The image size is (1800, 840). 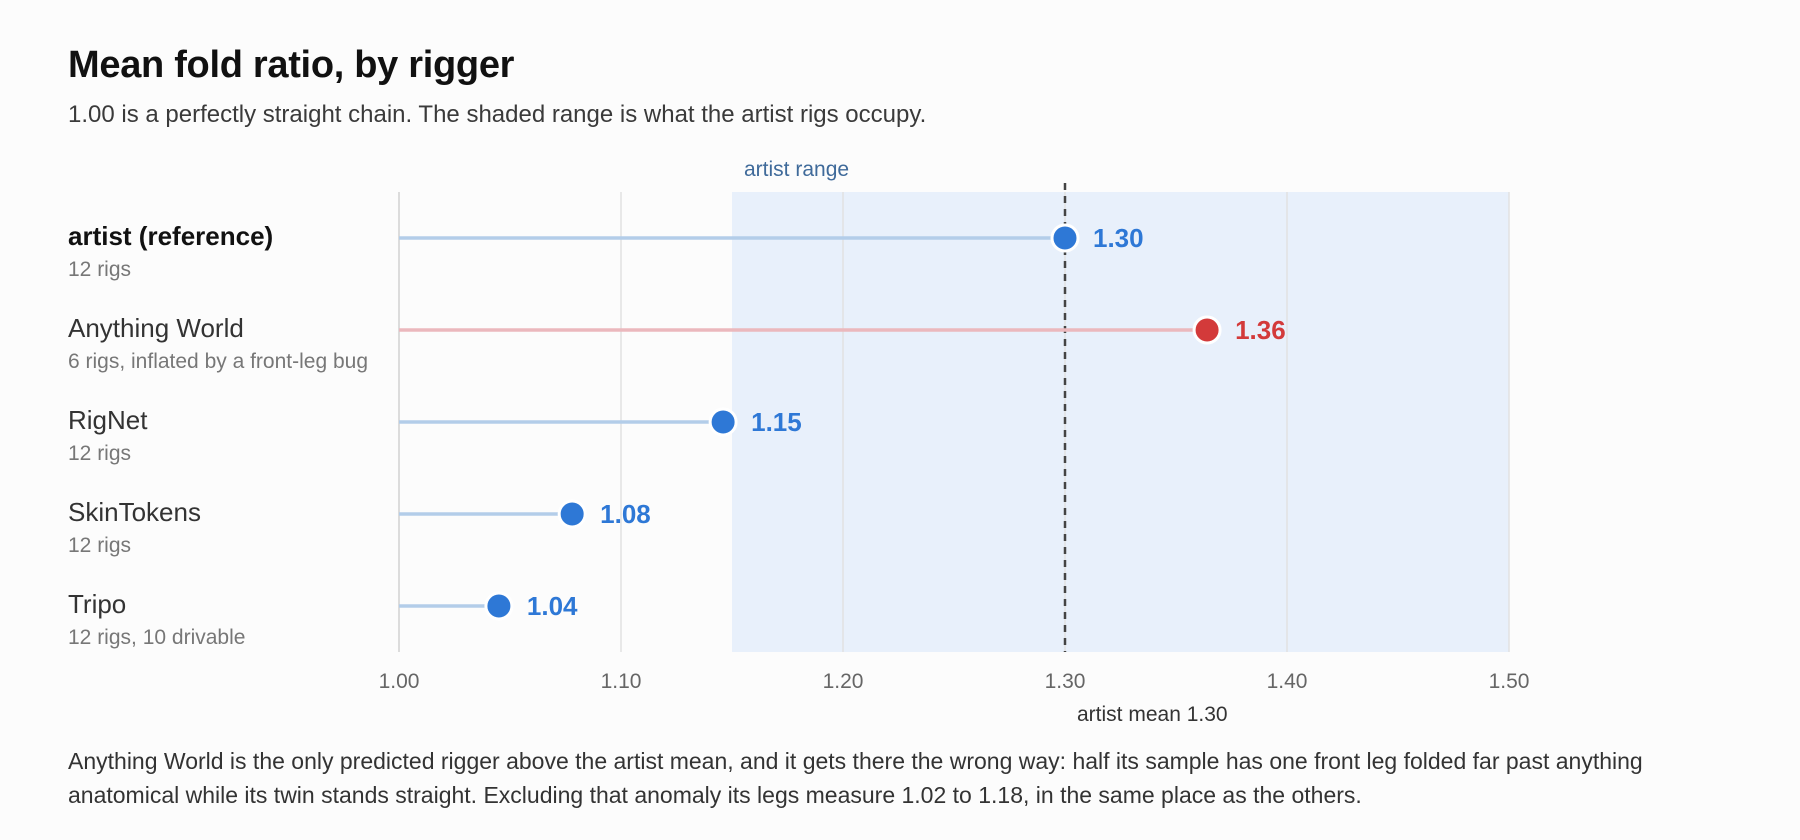 What do you see at coordinates (796, 169) in the screenshot?
I see `artist-range-label: artist range` at bounding box center [796, 169].